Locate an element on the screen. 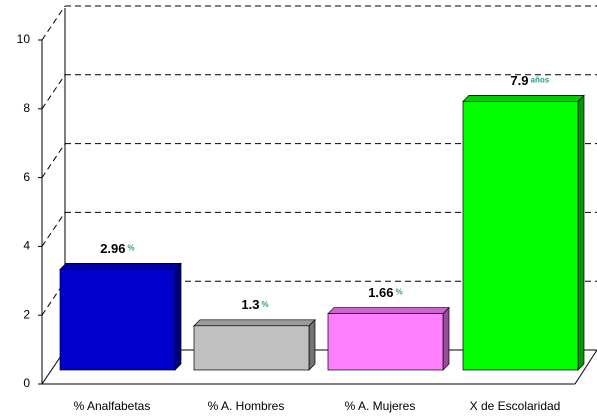  value-label: 1.66 is located at coordinates (380, 292).